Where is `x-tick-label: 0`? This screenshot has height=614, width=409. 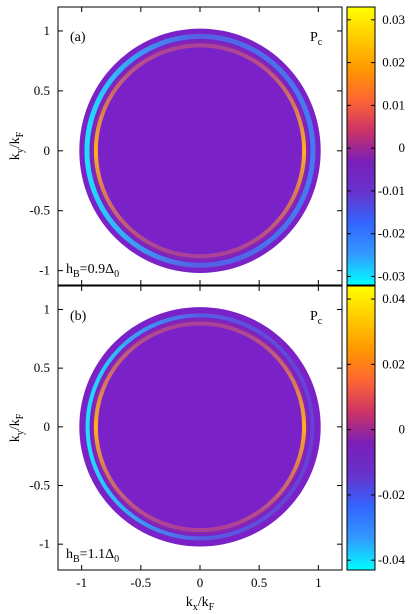 x-tick-label: 0 is located at coordinates (200, 582).